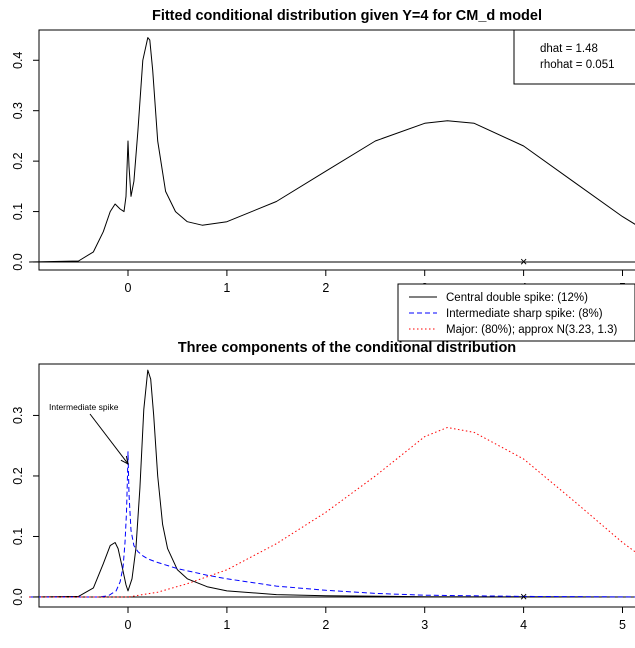  Describe the element at coordinates (523, 597) in the screenshot. I see `panel-2-observation-marker: ×` at that location.